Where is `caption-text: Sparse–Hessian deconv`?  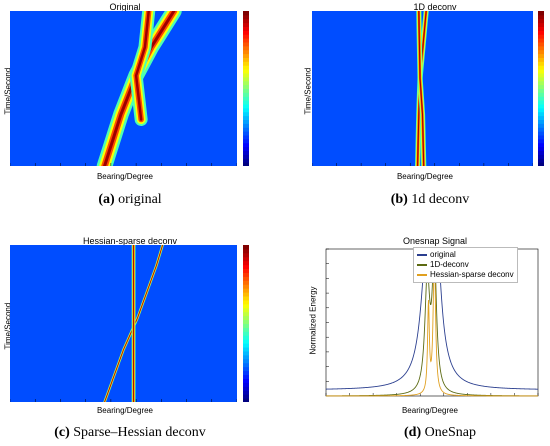 caption-text: Sparse–Hessian deconv is located at coordinates (139, 432).